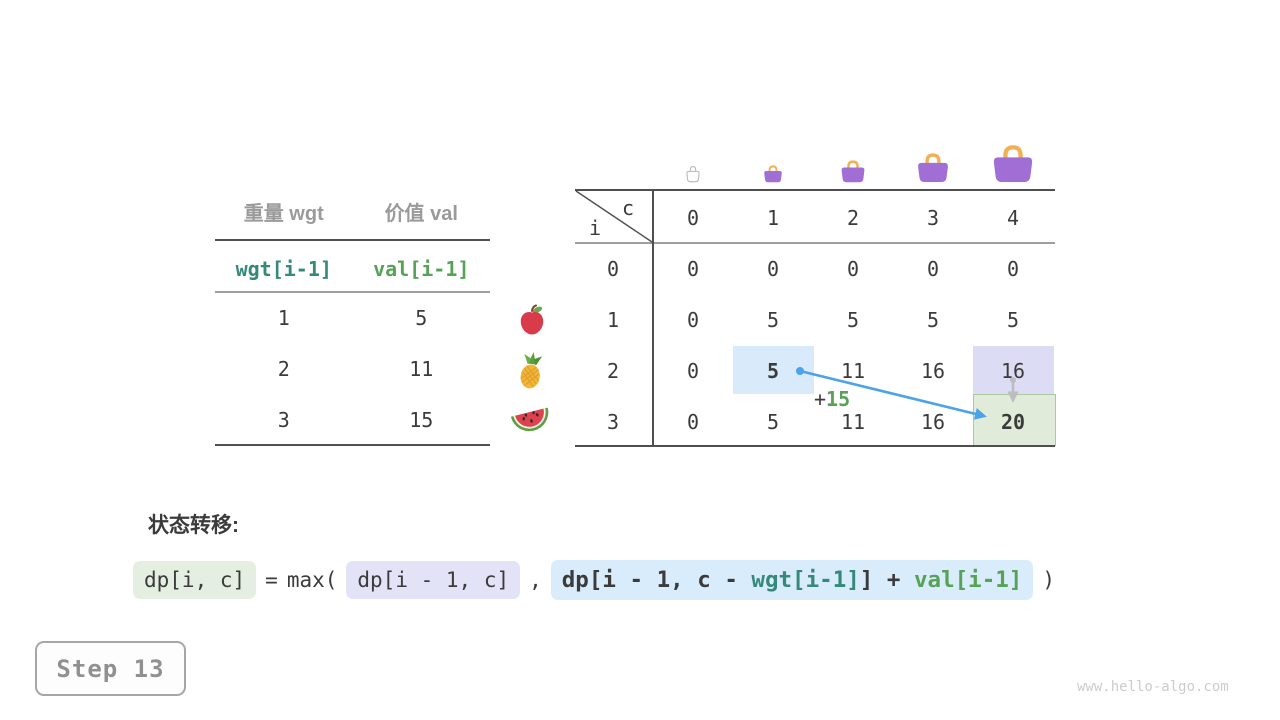 The width and height of the screenshot is (1280, 720). I want to click on item-1-value: 5, so click(421, 318).